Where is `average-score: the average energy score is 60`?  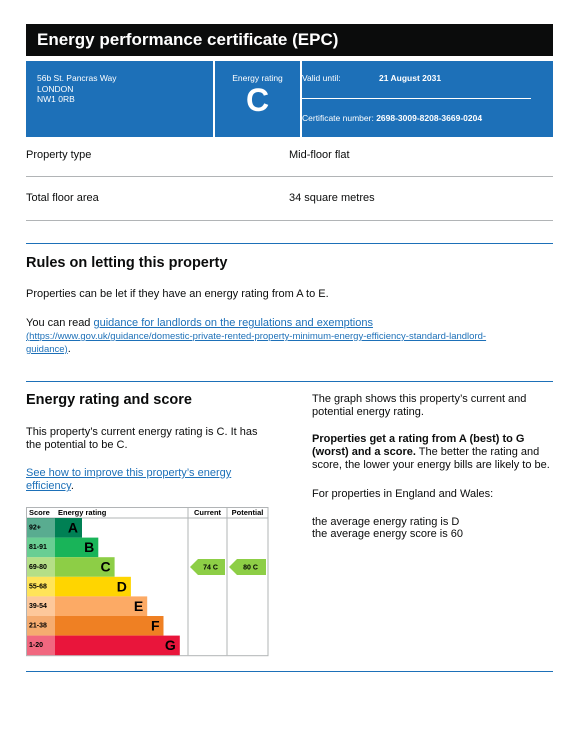 average-score: the average energy score is 60 is located at coordinates (388, 534).